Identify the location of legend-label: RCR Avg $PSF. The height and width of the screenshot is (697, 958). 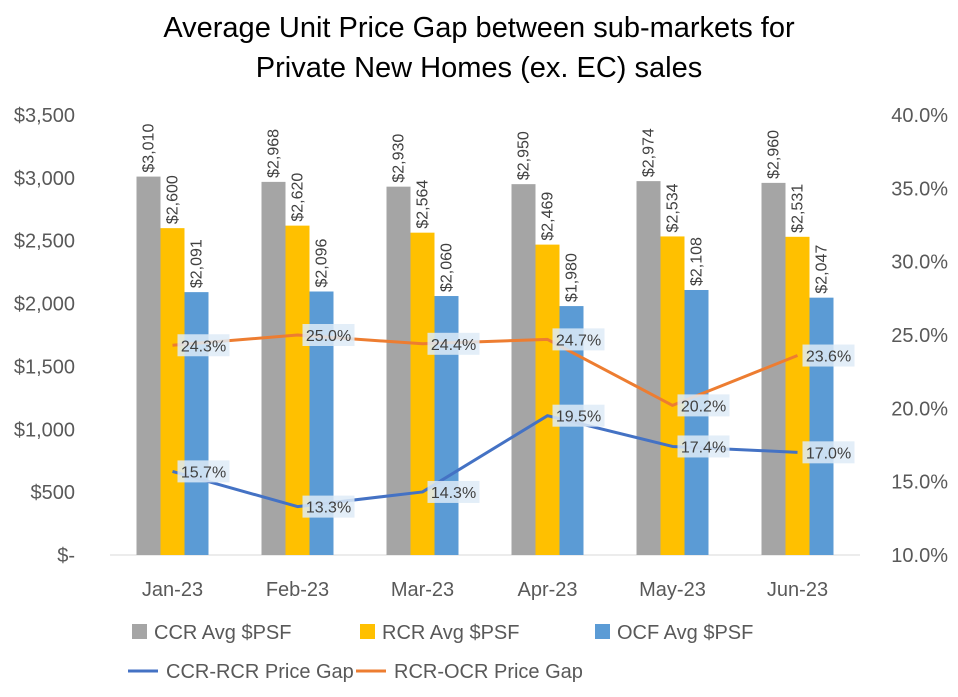
(450, 633).